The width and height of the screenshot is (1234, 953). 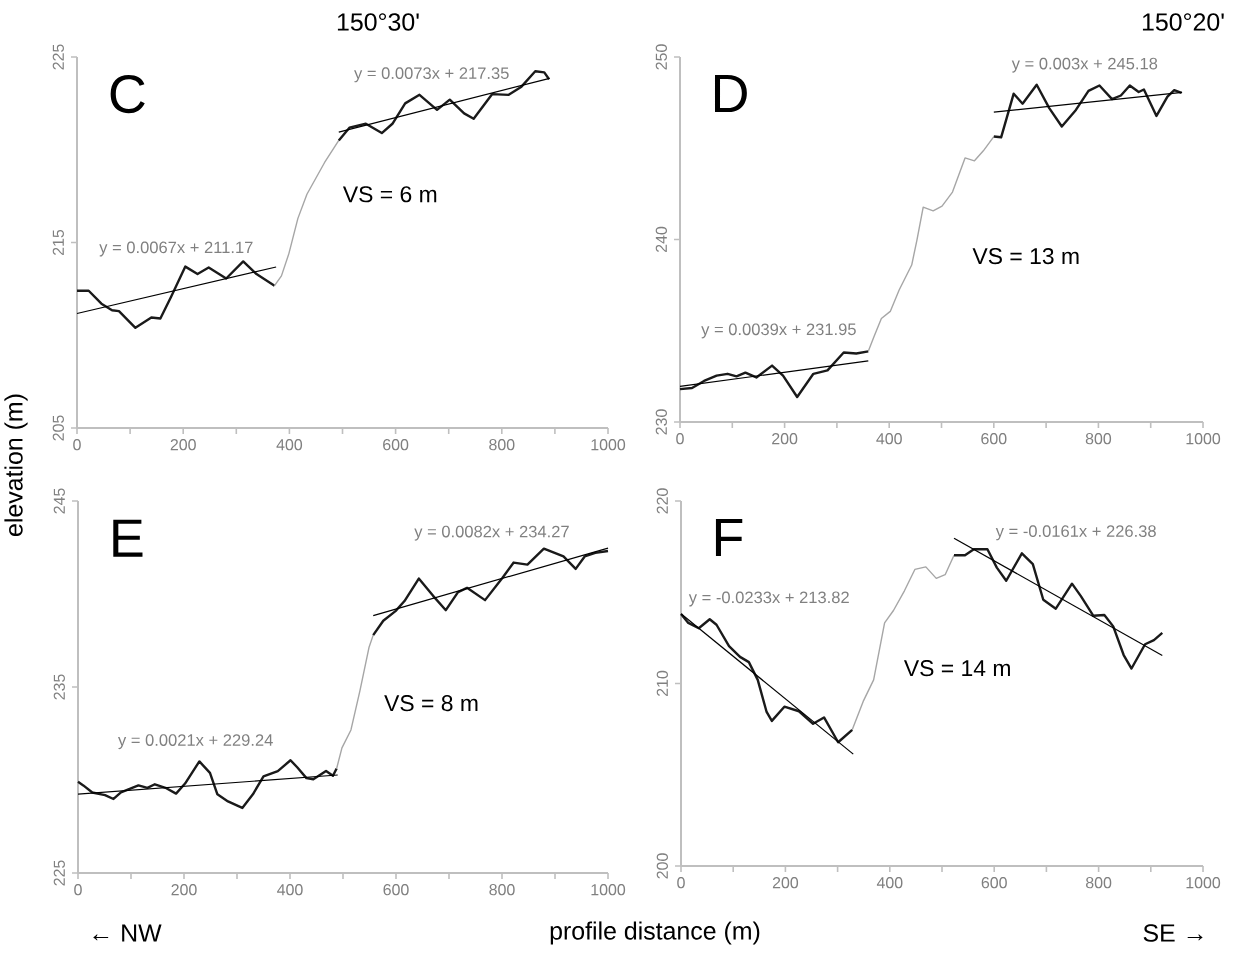 What do you see at coordinates (662, 683) in the screenshot?
I see `y-tick-label: 210` at bounding box center [662, 683].